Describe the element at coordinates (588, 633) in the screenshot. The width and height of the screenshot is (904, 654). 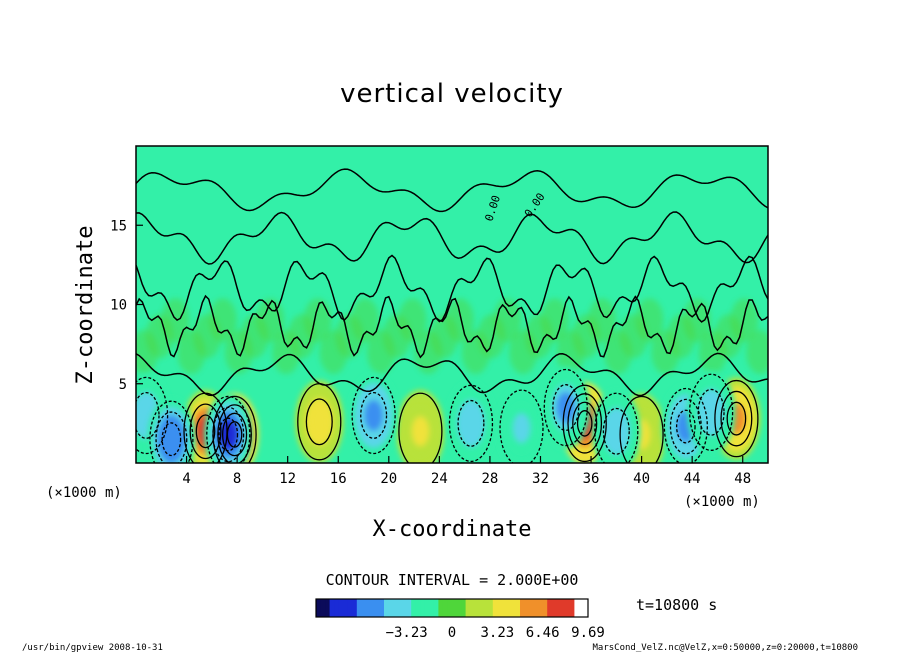
I see `colorbar-tick-label-4: 9.69` at that location.